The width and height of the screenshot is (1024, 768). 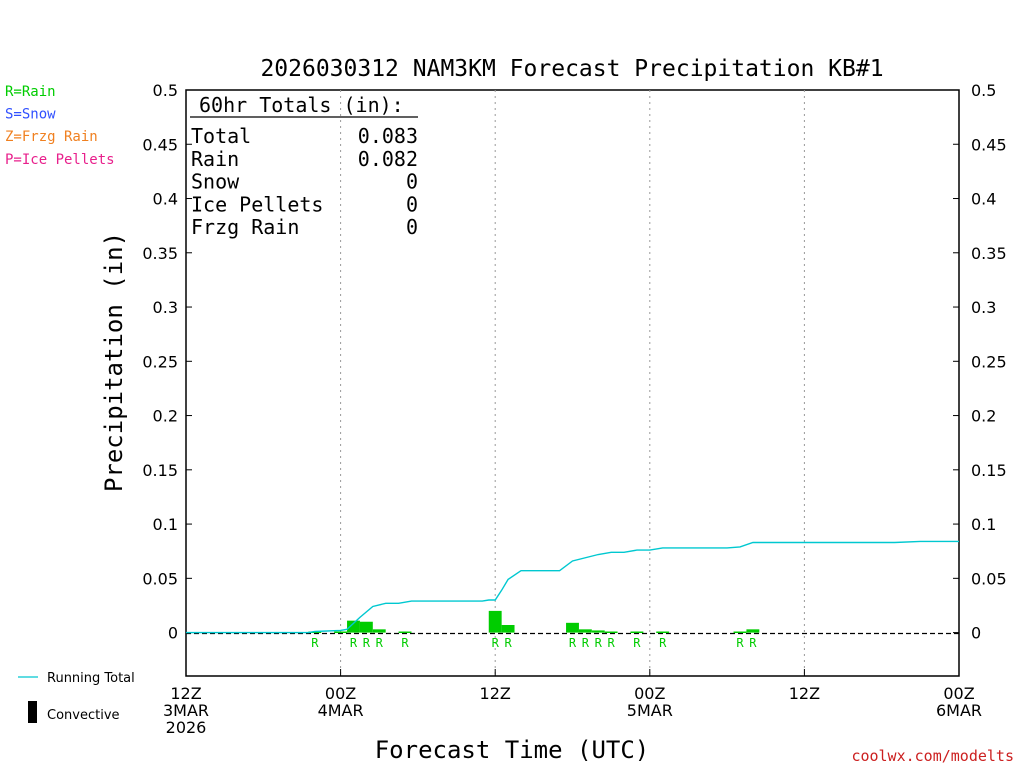 I want to click on y-tick-label-right: 0.2, so click(x=983, y=416).